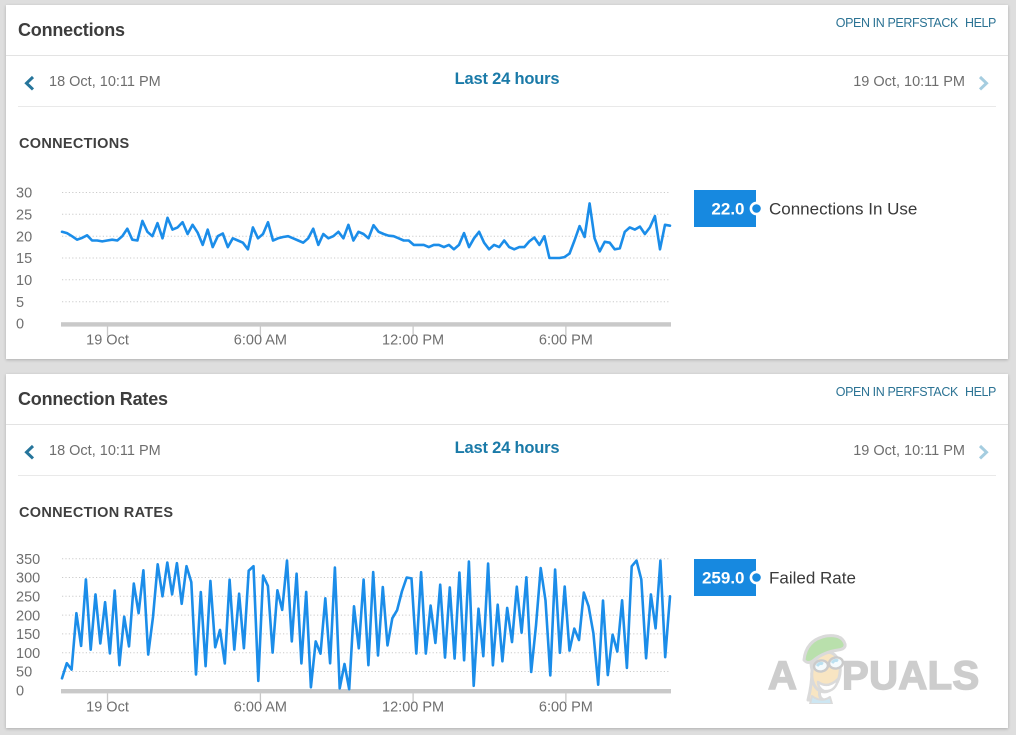 This screenshot has width=1016, height=735. Describe the element at coordinates (727, 209) in the screenshot. I see `svg-text: 22.0` at that location.